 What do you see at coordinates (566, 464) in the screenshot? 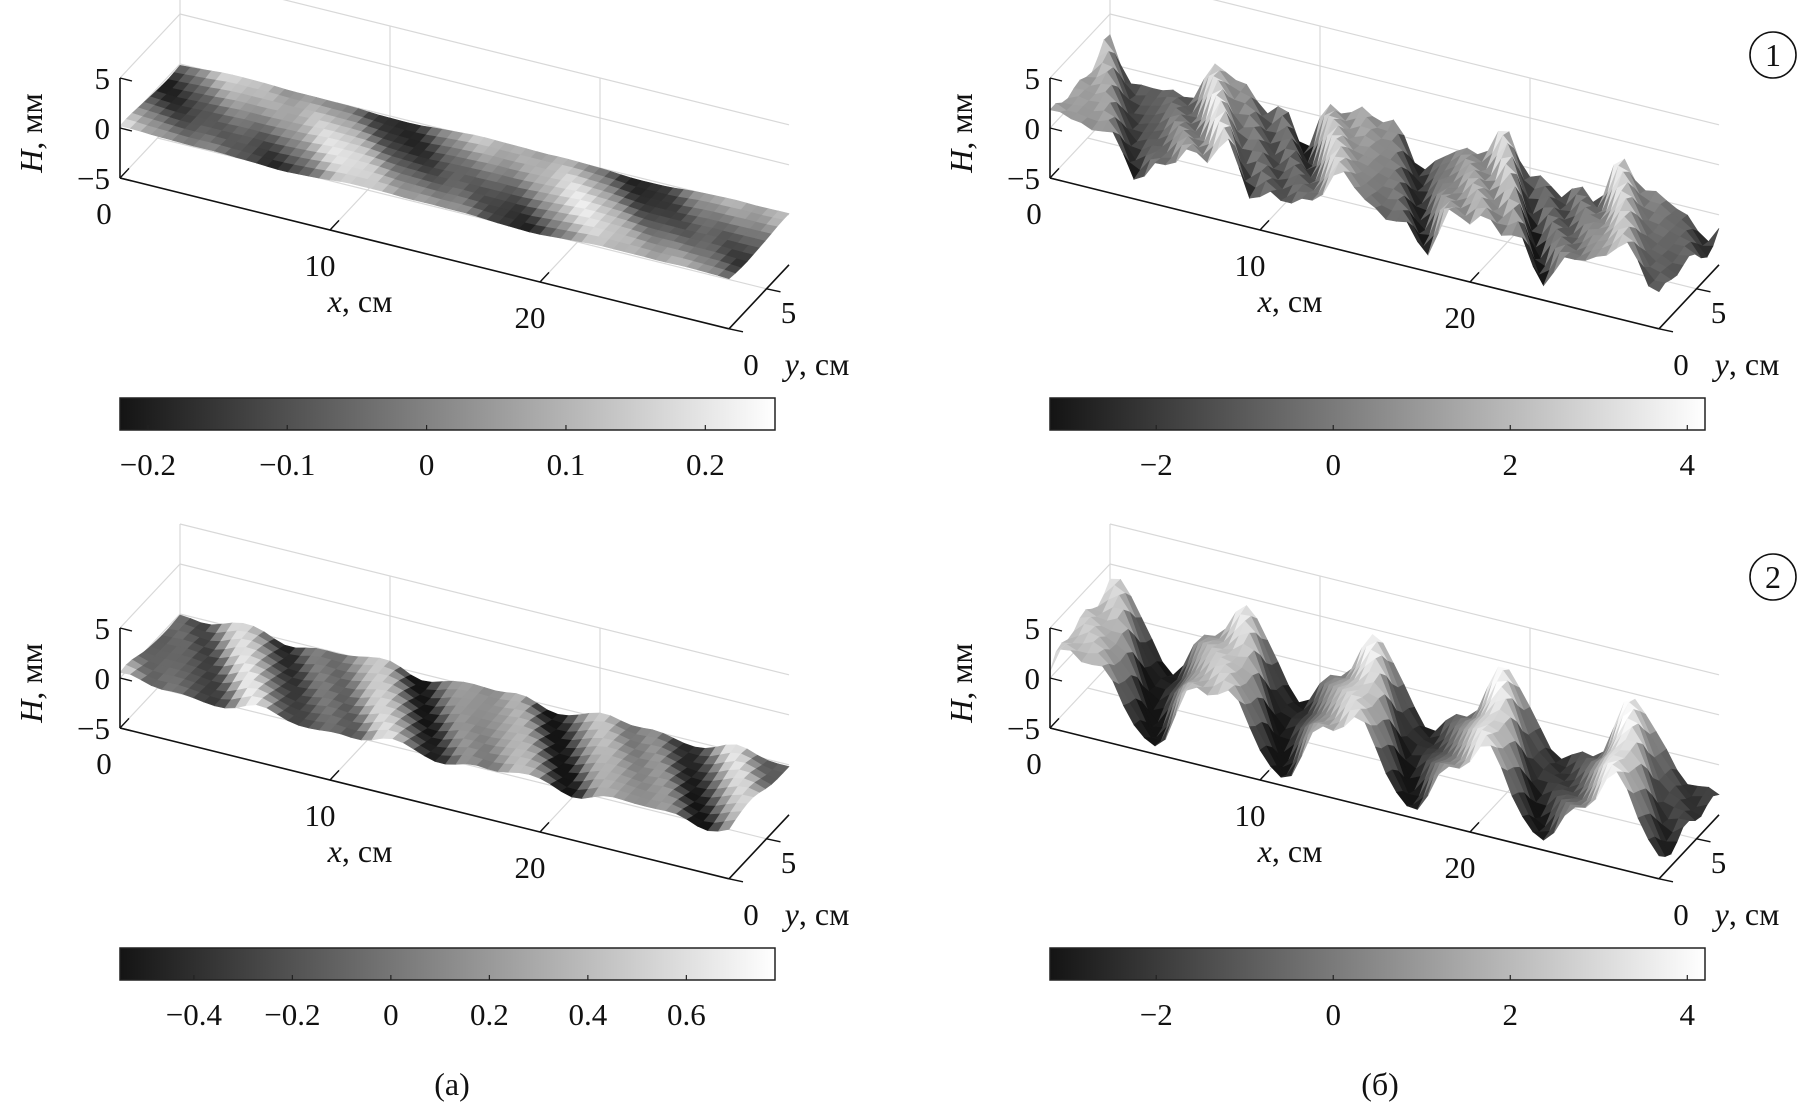
I see `colorbar-tick-label: 0.1` at bounding box center [566, 464].